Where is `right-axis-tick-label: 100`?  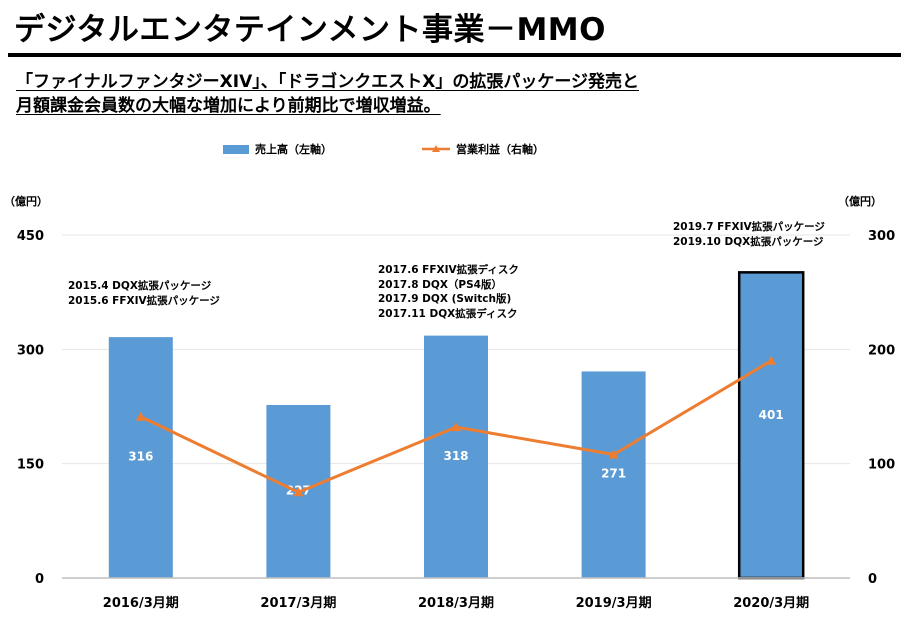
right-axis-tick-label: 100 is located at coordinates (881, 465).